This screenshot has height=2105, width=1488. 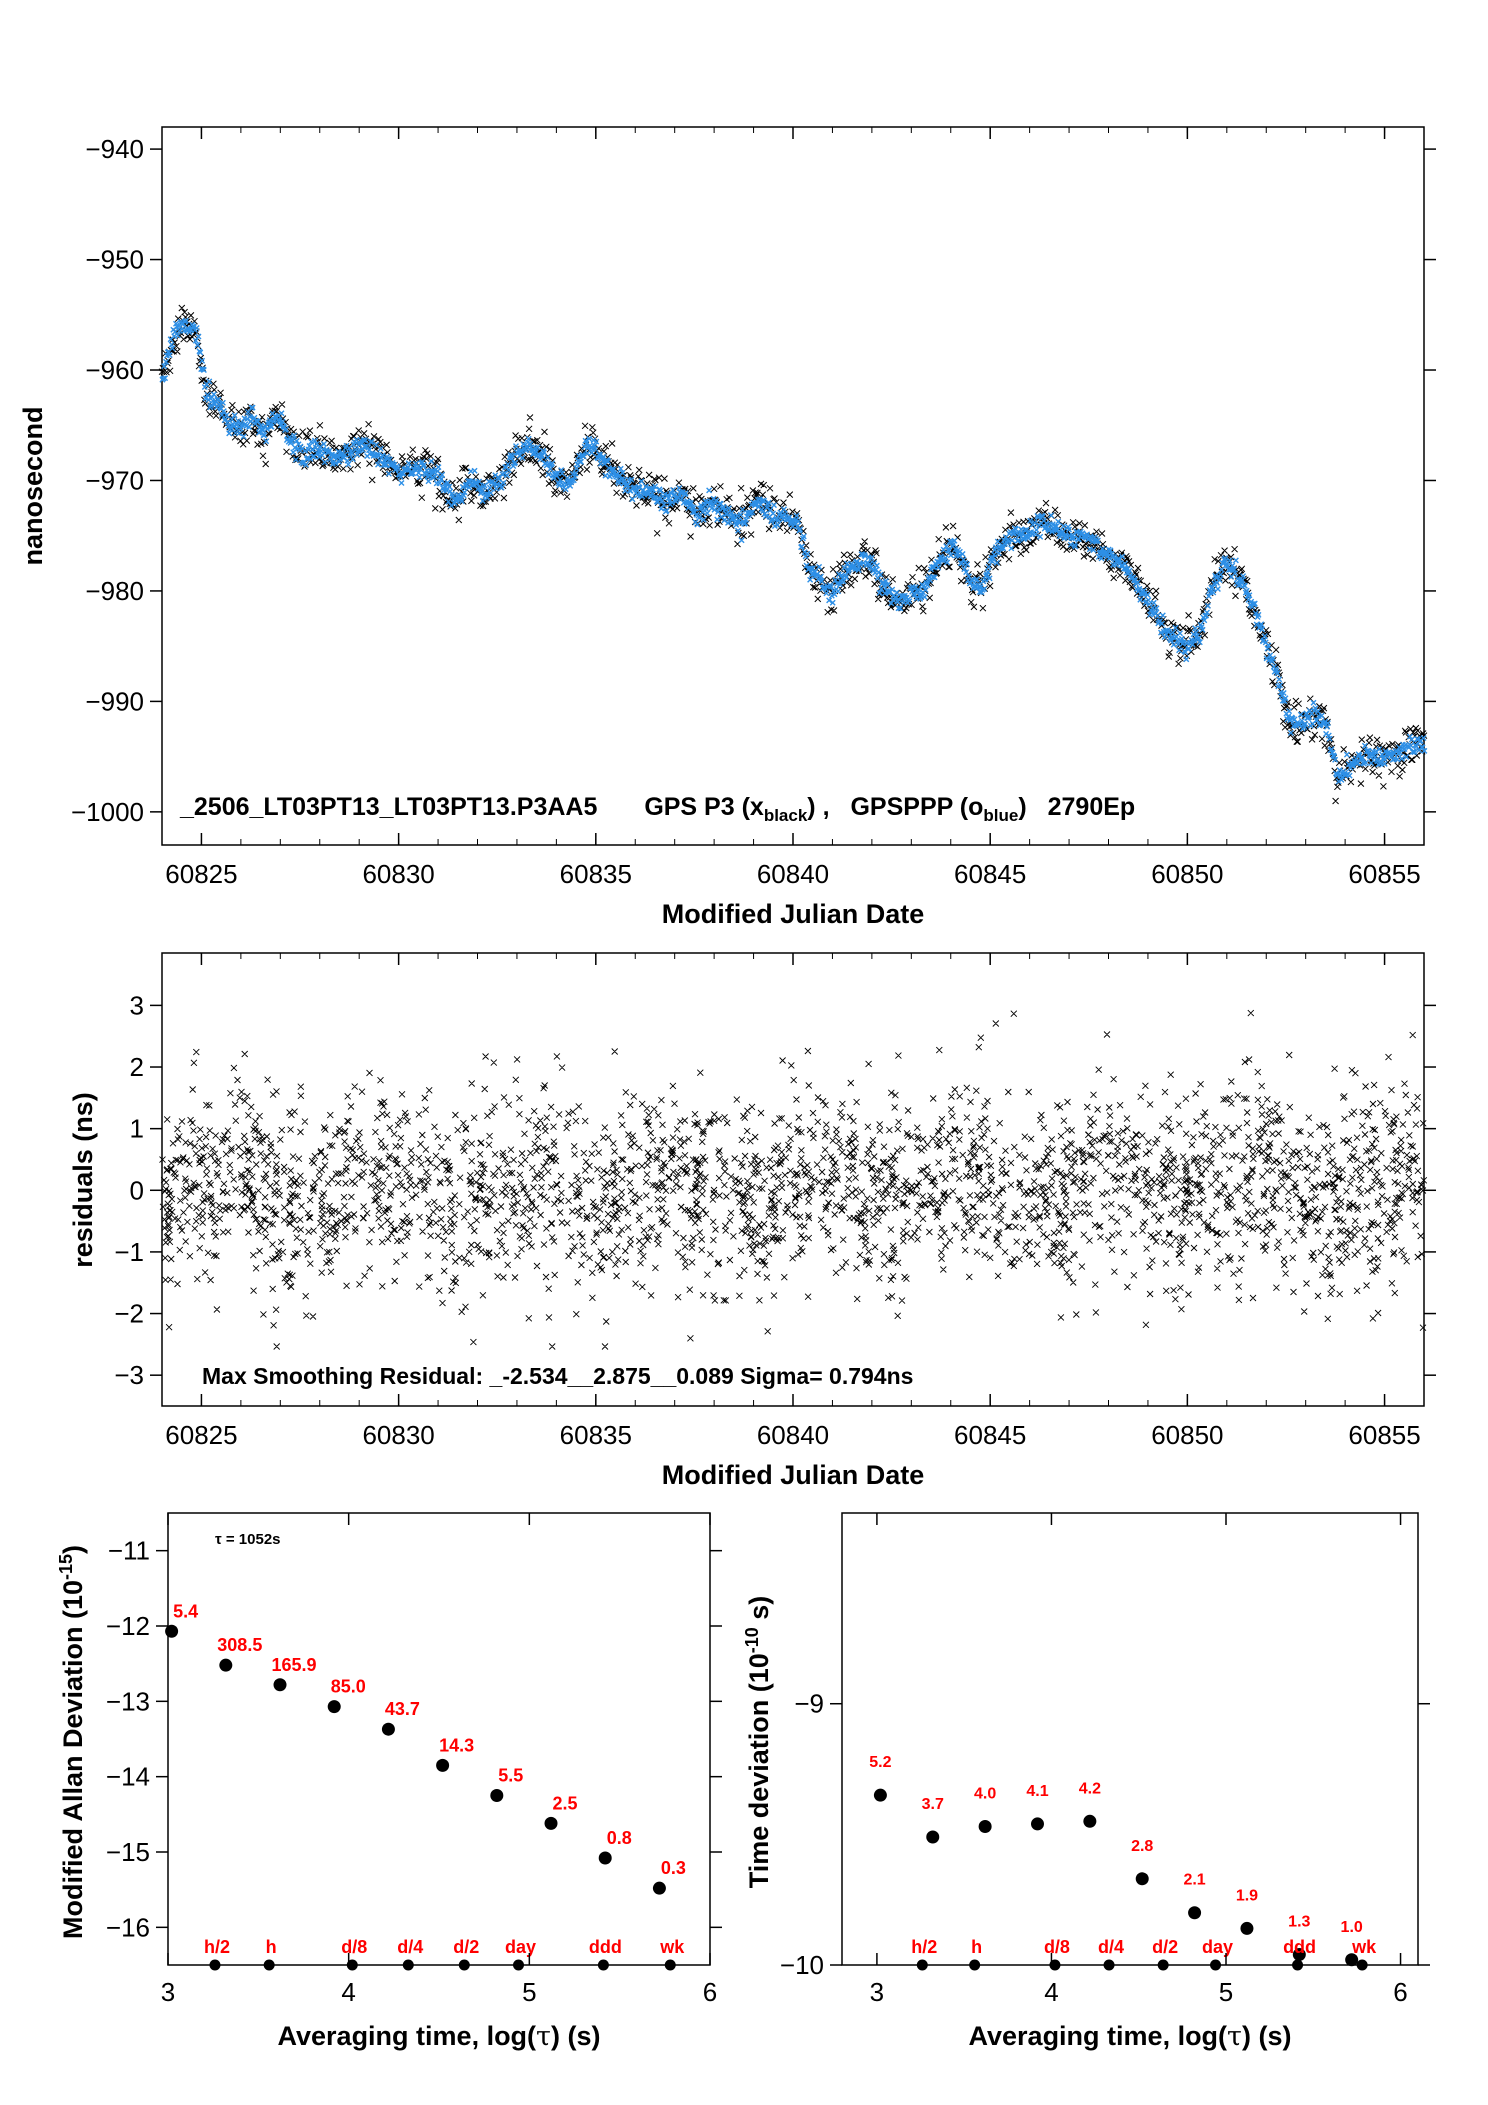 What do you see at coordinates (248, 1539) in the screenshot?
I see `tau-note: τ = 1052s` at bounding box center [248, 1539].